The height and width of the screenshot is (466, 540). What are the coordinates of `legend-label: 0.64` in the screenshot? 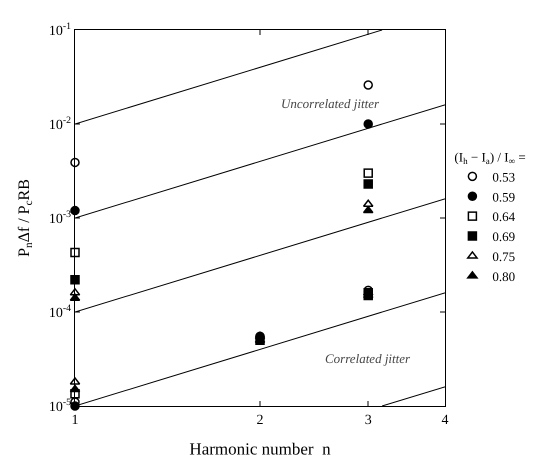 It's located at (504, 216).